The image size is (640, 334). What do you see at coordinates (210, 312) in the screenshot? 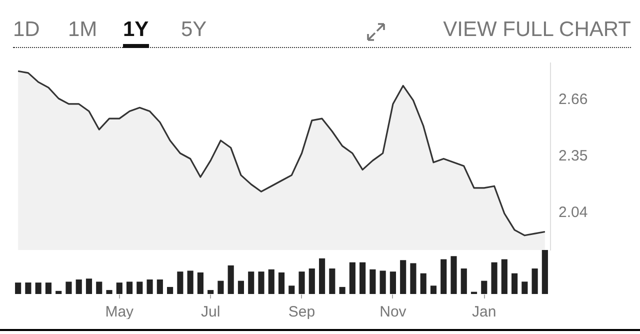
I see `x-tick-label: Jul` at bounding box center [210, 312].